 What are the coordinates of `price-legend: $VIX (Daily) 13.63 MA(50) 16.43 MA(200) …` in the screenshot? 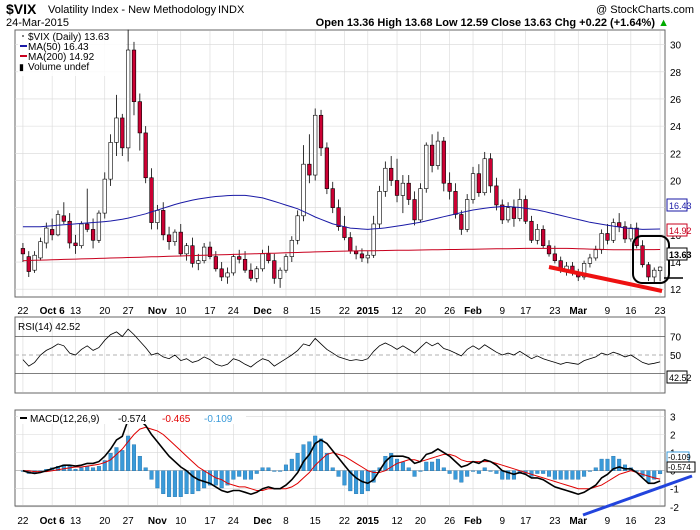 It's located at (72, 53).